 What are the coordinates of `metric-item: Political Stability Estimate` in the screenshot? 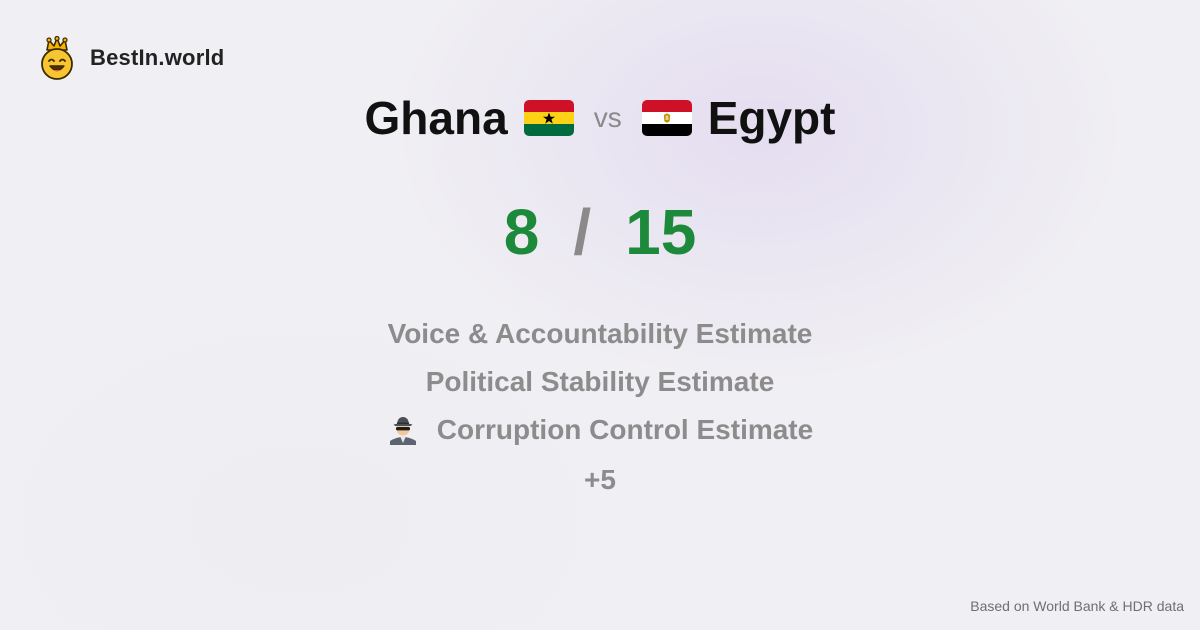 It's located at (600, 382).